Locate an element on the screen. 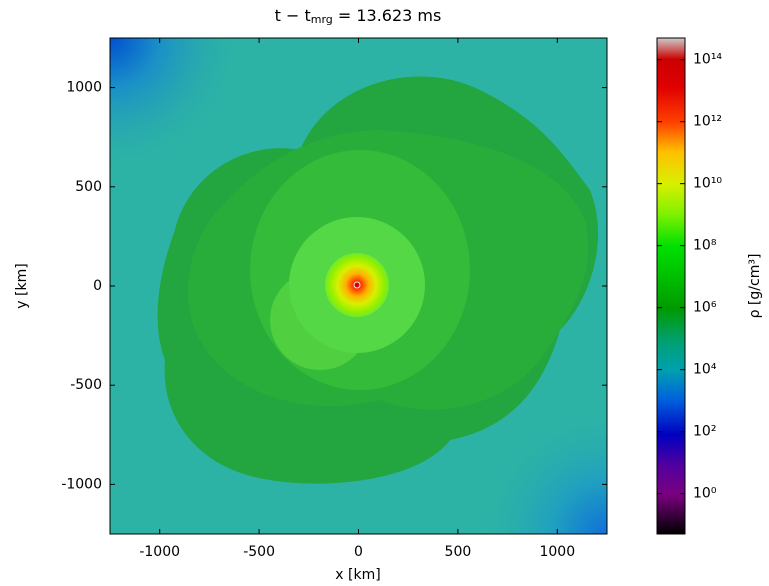  x-tick-label: -500 is located at coordinates (259, 552).